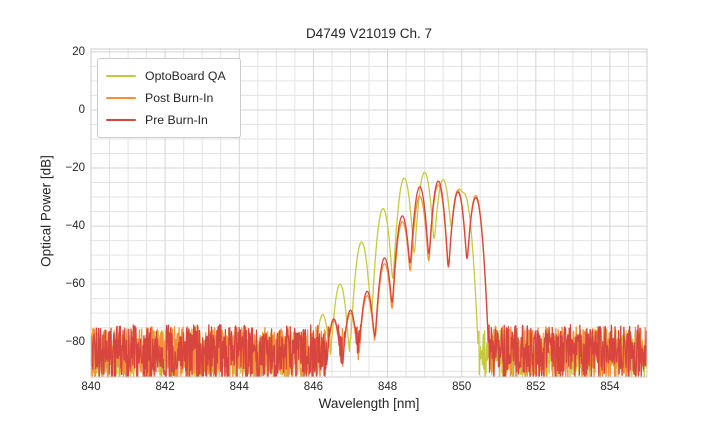  I want to click on legend-label: OptoBoard QA, so click(185, 76).